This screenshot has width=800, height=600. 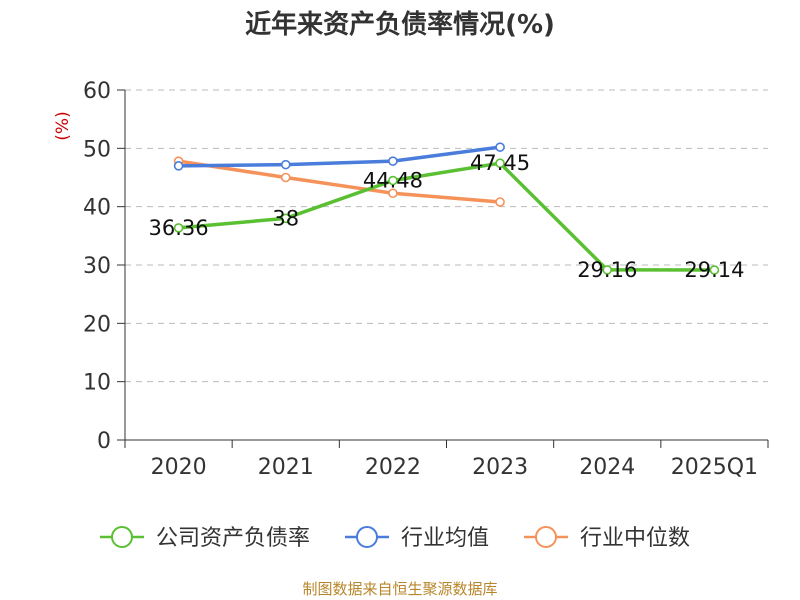 I want to click on legend-label-1: 行业均值, so click(x=445, y=538).